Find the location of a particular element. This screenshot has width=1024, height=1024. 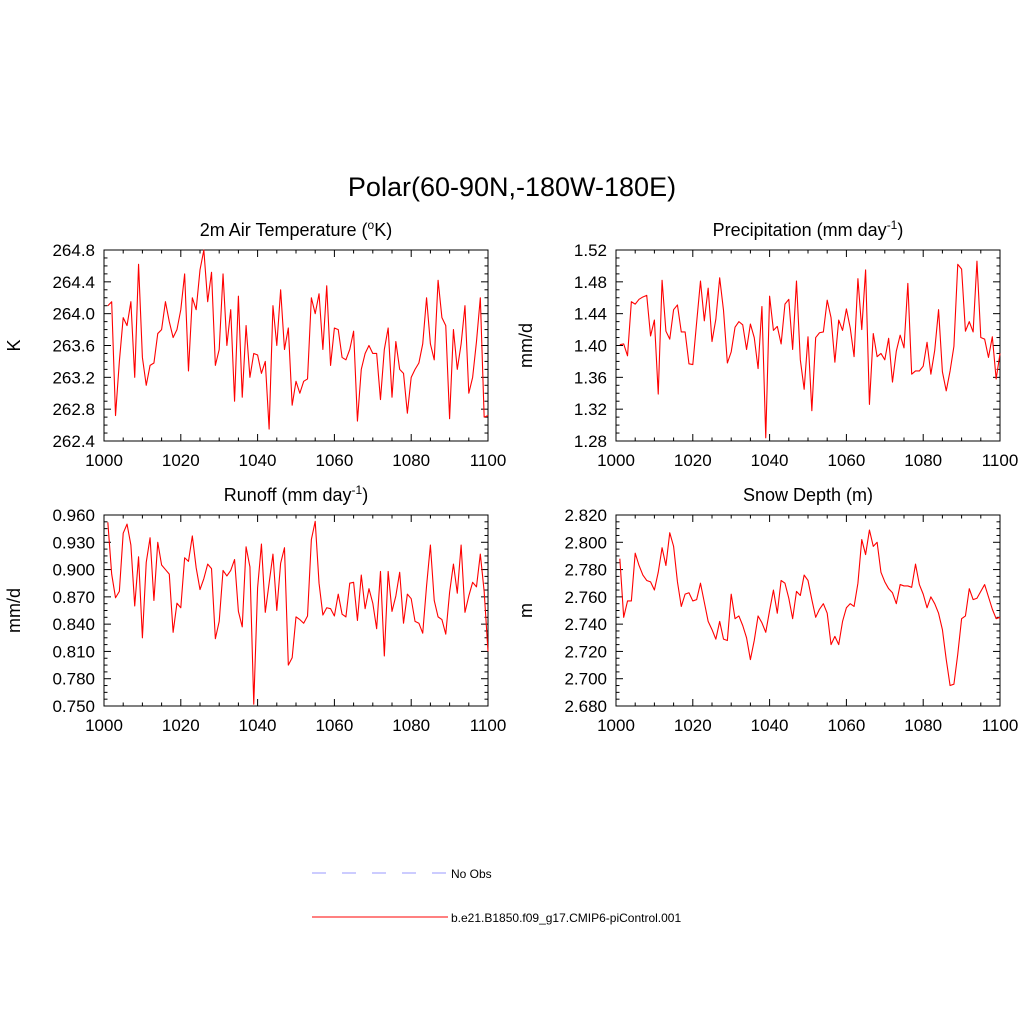

legend-model-label: b.e21.B1850.f09_g17.CMIP6-piControl.001 is located at coordinates (566, 918).